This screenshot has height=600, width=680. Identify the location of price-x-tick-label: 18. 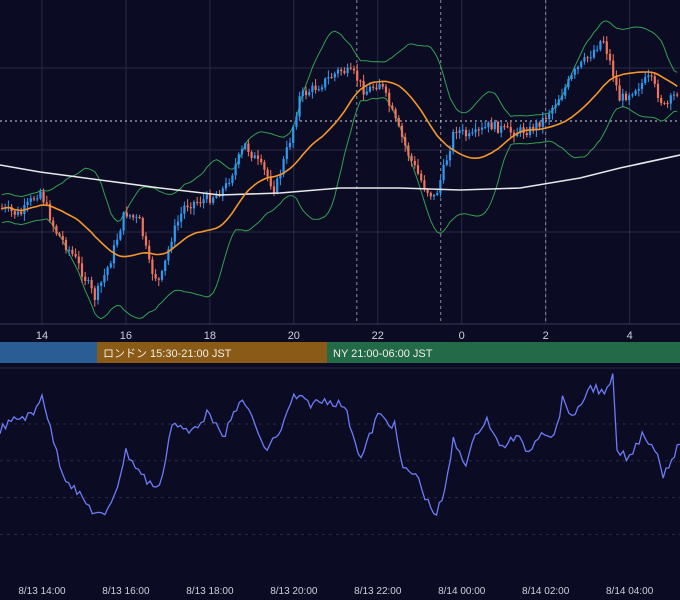
(210, 336).